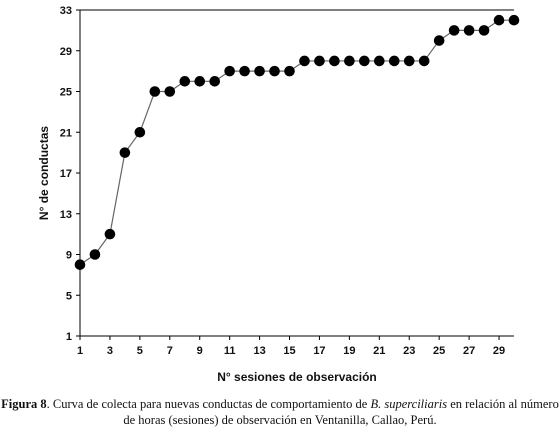 The image size is (560, 433). What do you see at coordinates (140, 351) in the screenshot?
I see `x-tick-label: 5` at bounding box center [140, 351].